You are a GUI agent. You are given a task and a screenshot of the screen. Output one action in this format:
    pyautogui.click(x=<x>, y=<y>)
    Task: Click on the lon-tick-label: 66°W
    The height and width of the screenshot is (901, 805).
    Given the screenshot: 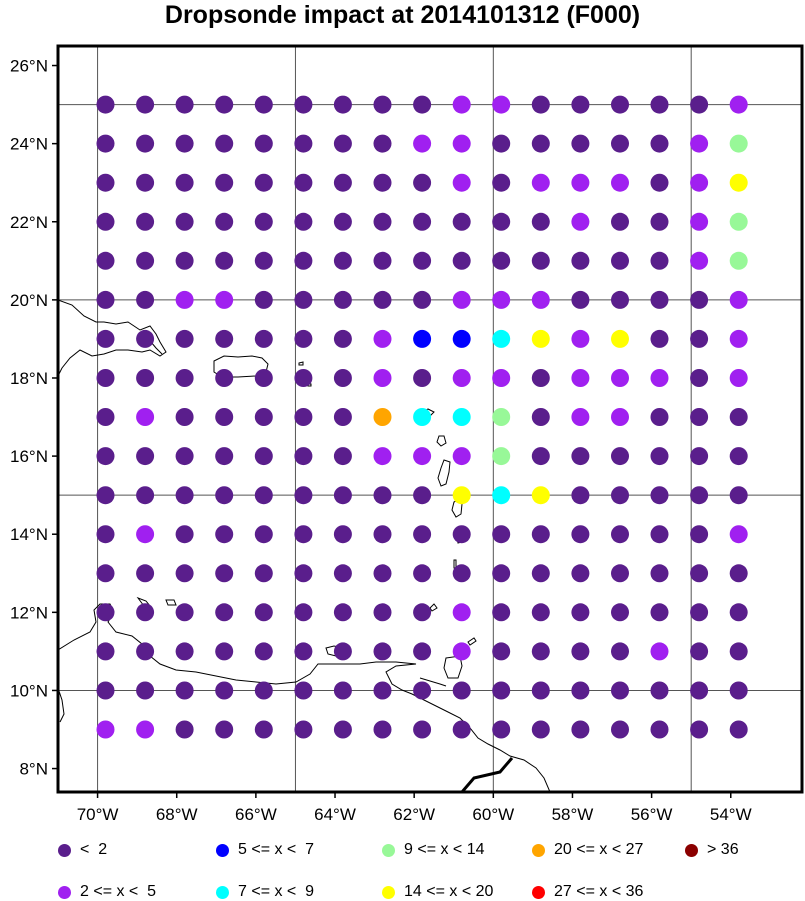 What is the action you would take?
    pyautogui.click(x=256, y=814)
    